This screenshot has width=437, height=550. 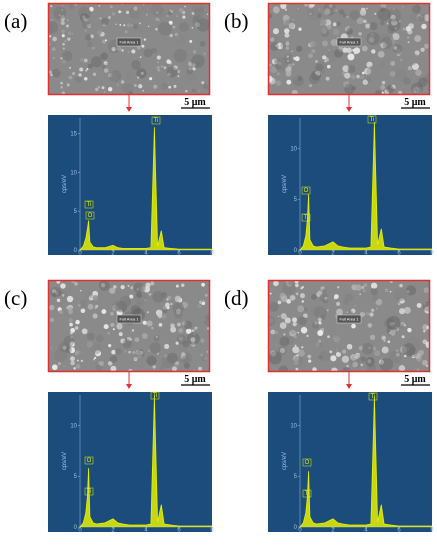 What do you see at coordinates (89, 204) in the screenshot?
I see `annotation-box` at bounding box center [89, 204].